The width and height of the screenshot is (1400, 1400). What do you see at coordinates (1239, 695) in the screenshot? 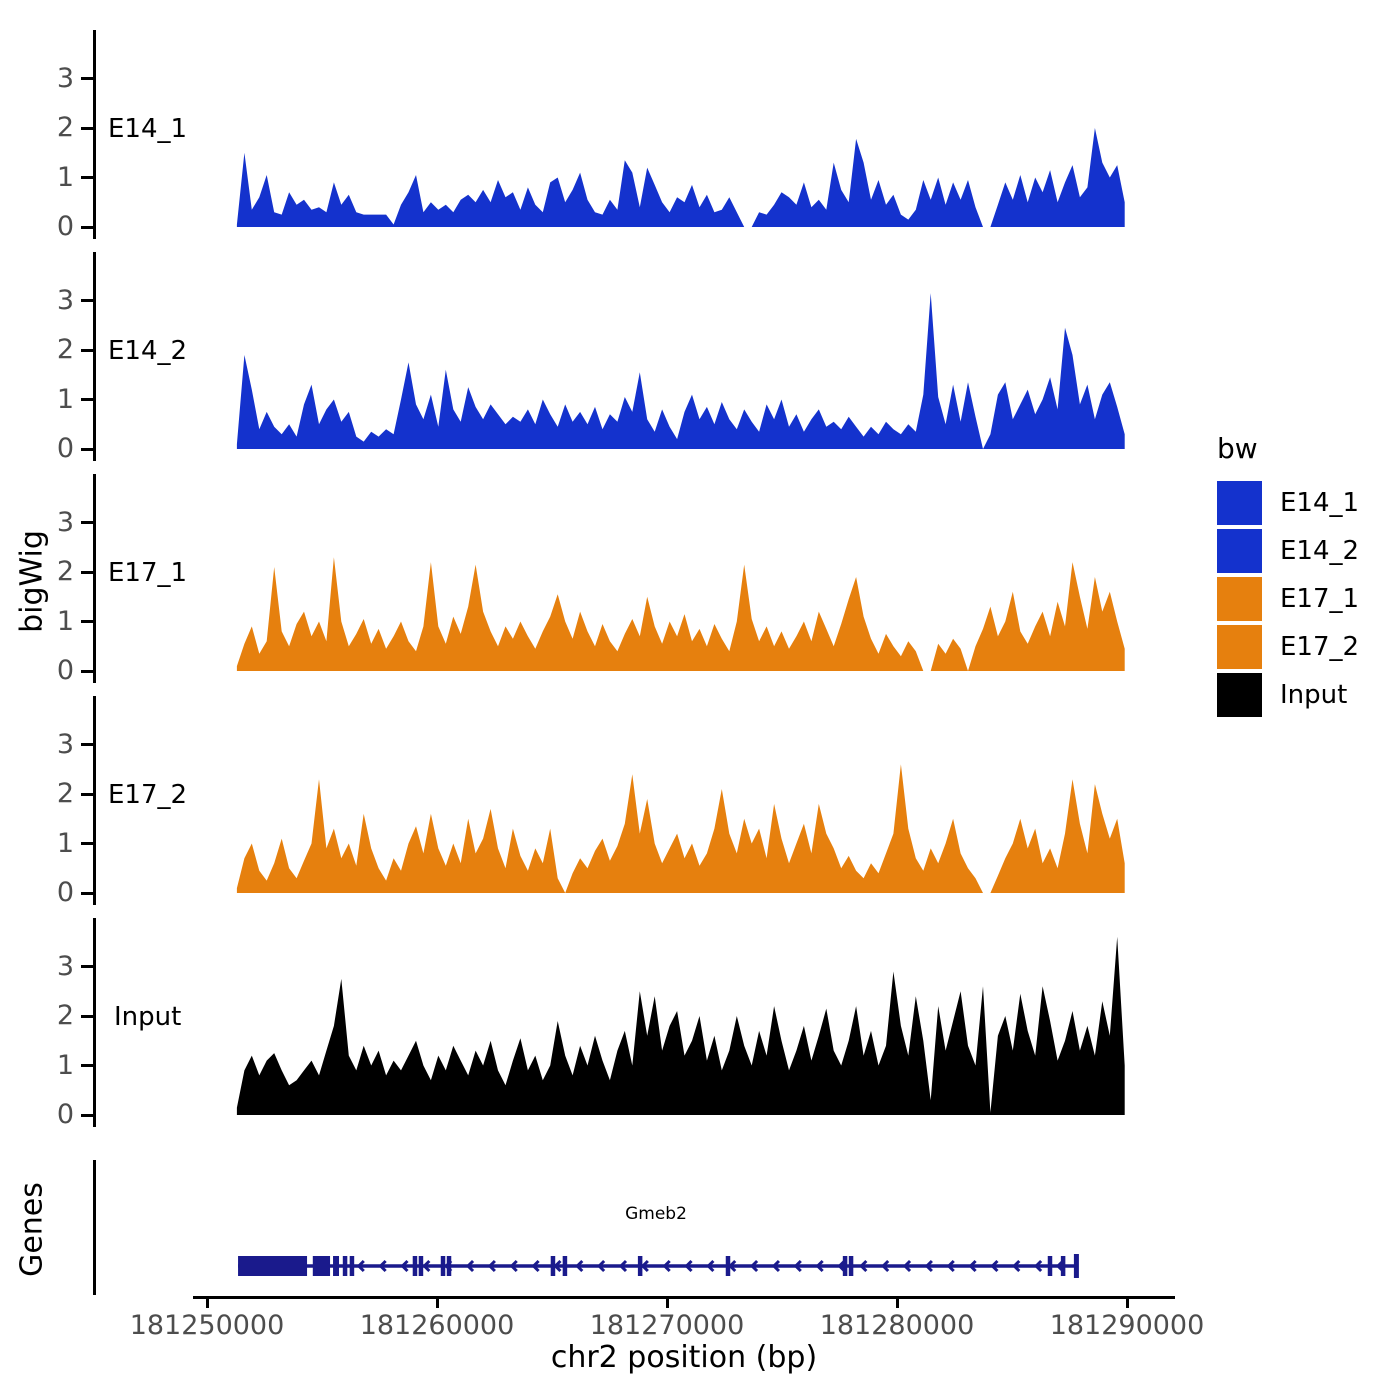
I see `legend-swatch-input` at bounding box center [1239, 695].